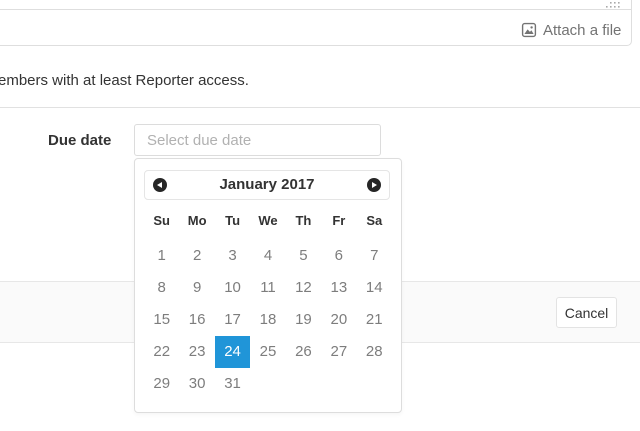  Describe the element at coordinates (374, 220) in the screenshot. I see `day-name: Sa` at that location.